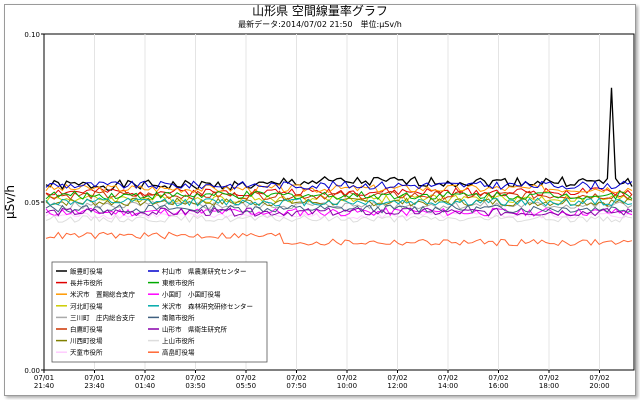  What do you see at coordinates (86, 340) in the screenshot?
I see `legend-label: 川西町役場` at bounding box center [86, 340].